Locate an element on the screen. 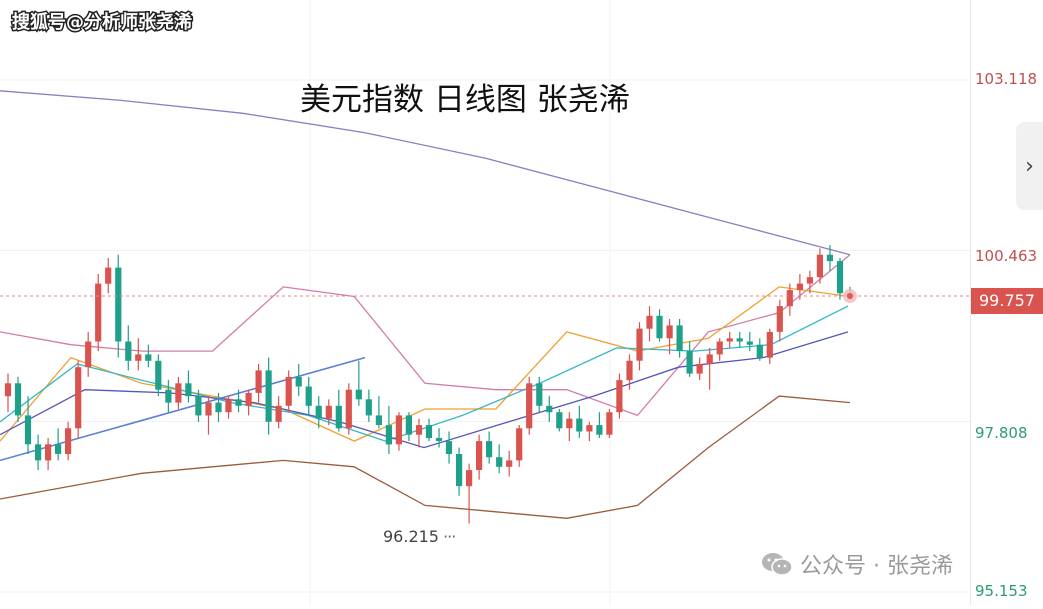  wechat-icon is located at coordinates (777, 564).